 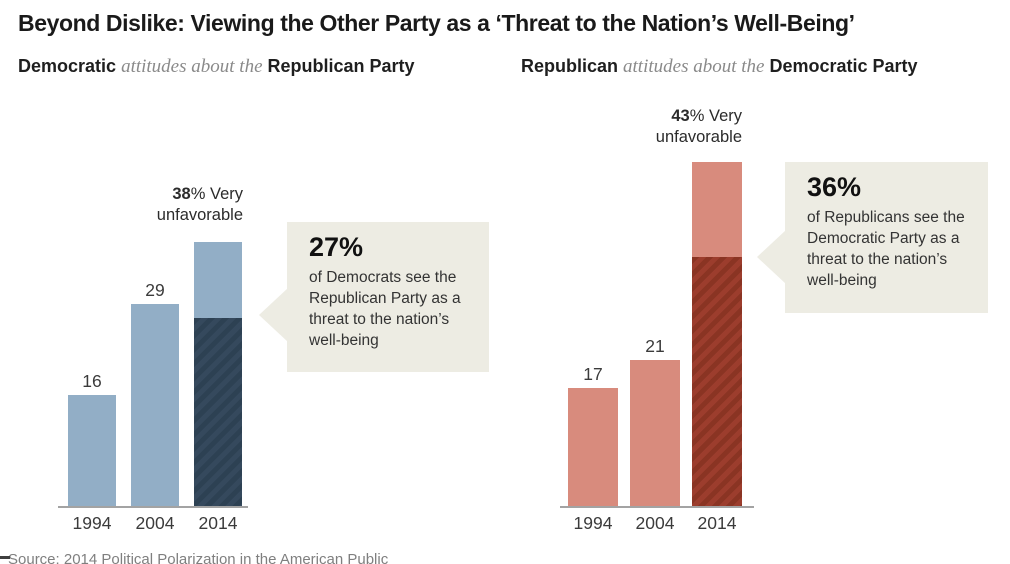 What do you see at coordinates (717, 381) in the screenshot?
I see `threat-subset-segment-right` at bounding box center [717, 381].